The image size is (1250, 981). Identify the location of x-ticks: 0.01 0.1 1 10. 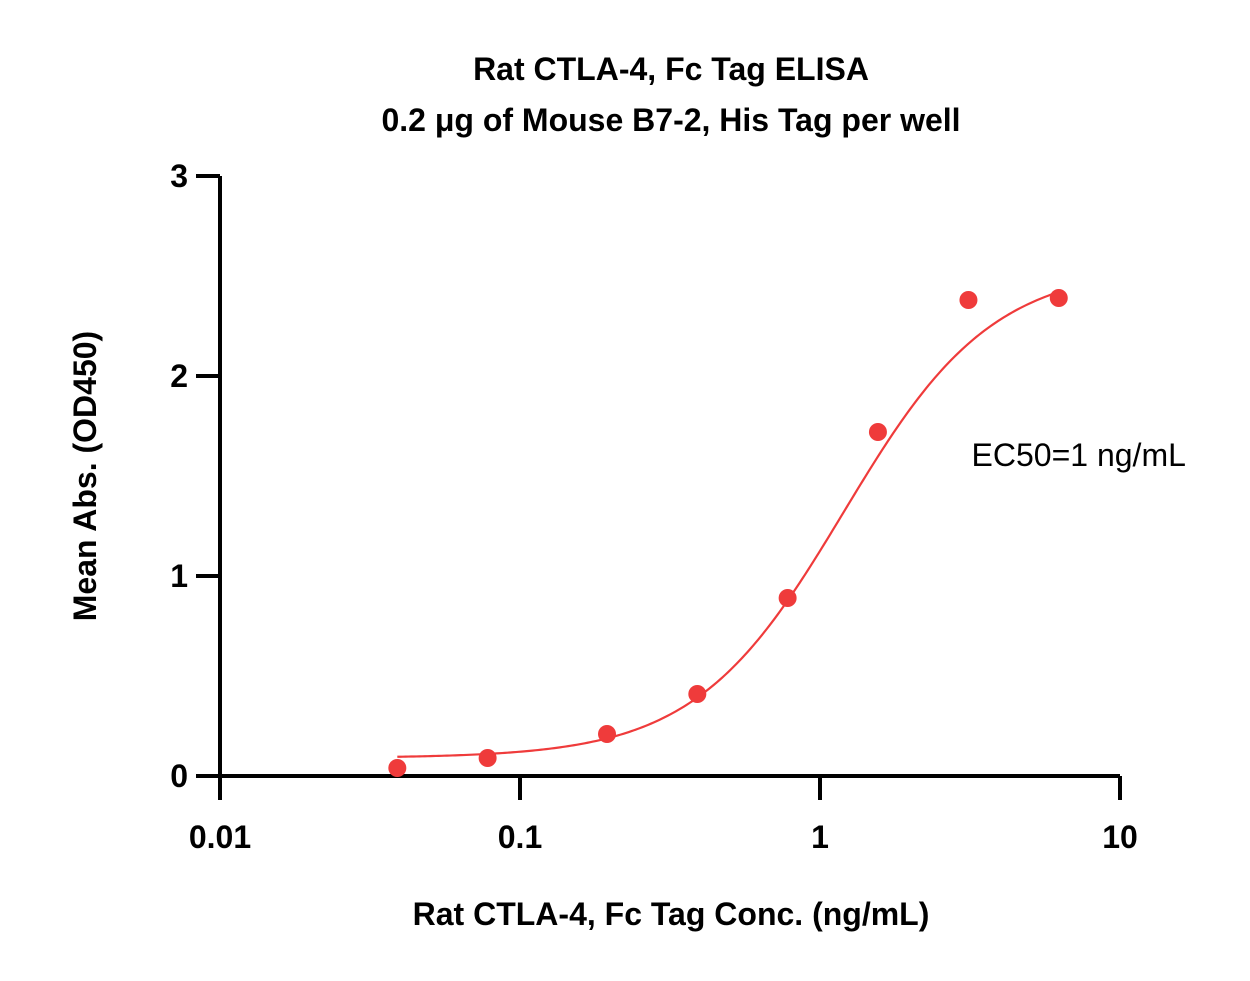
(663, 815).